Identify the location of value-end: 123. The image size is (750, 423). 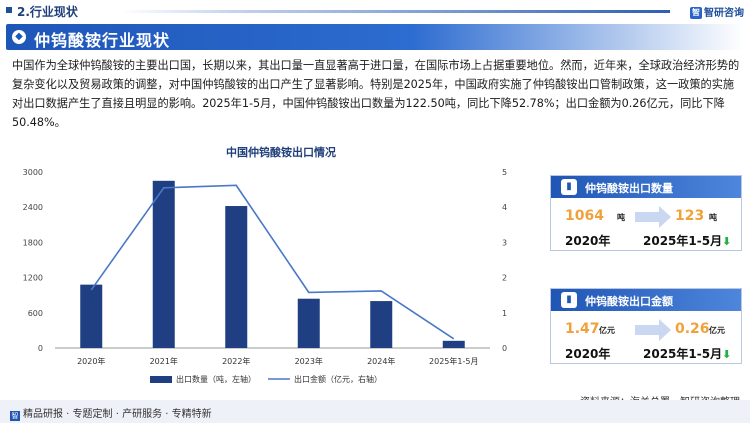
(690, 216).